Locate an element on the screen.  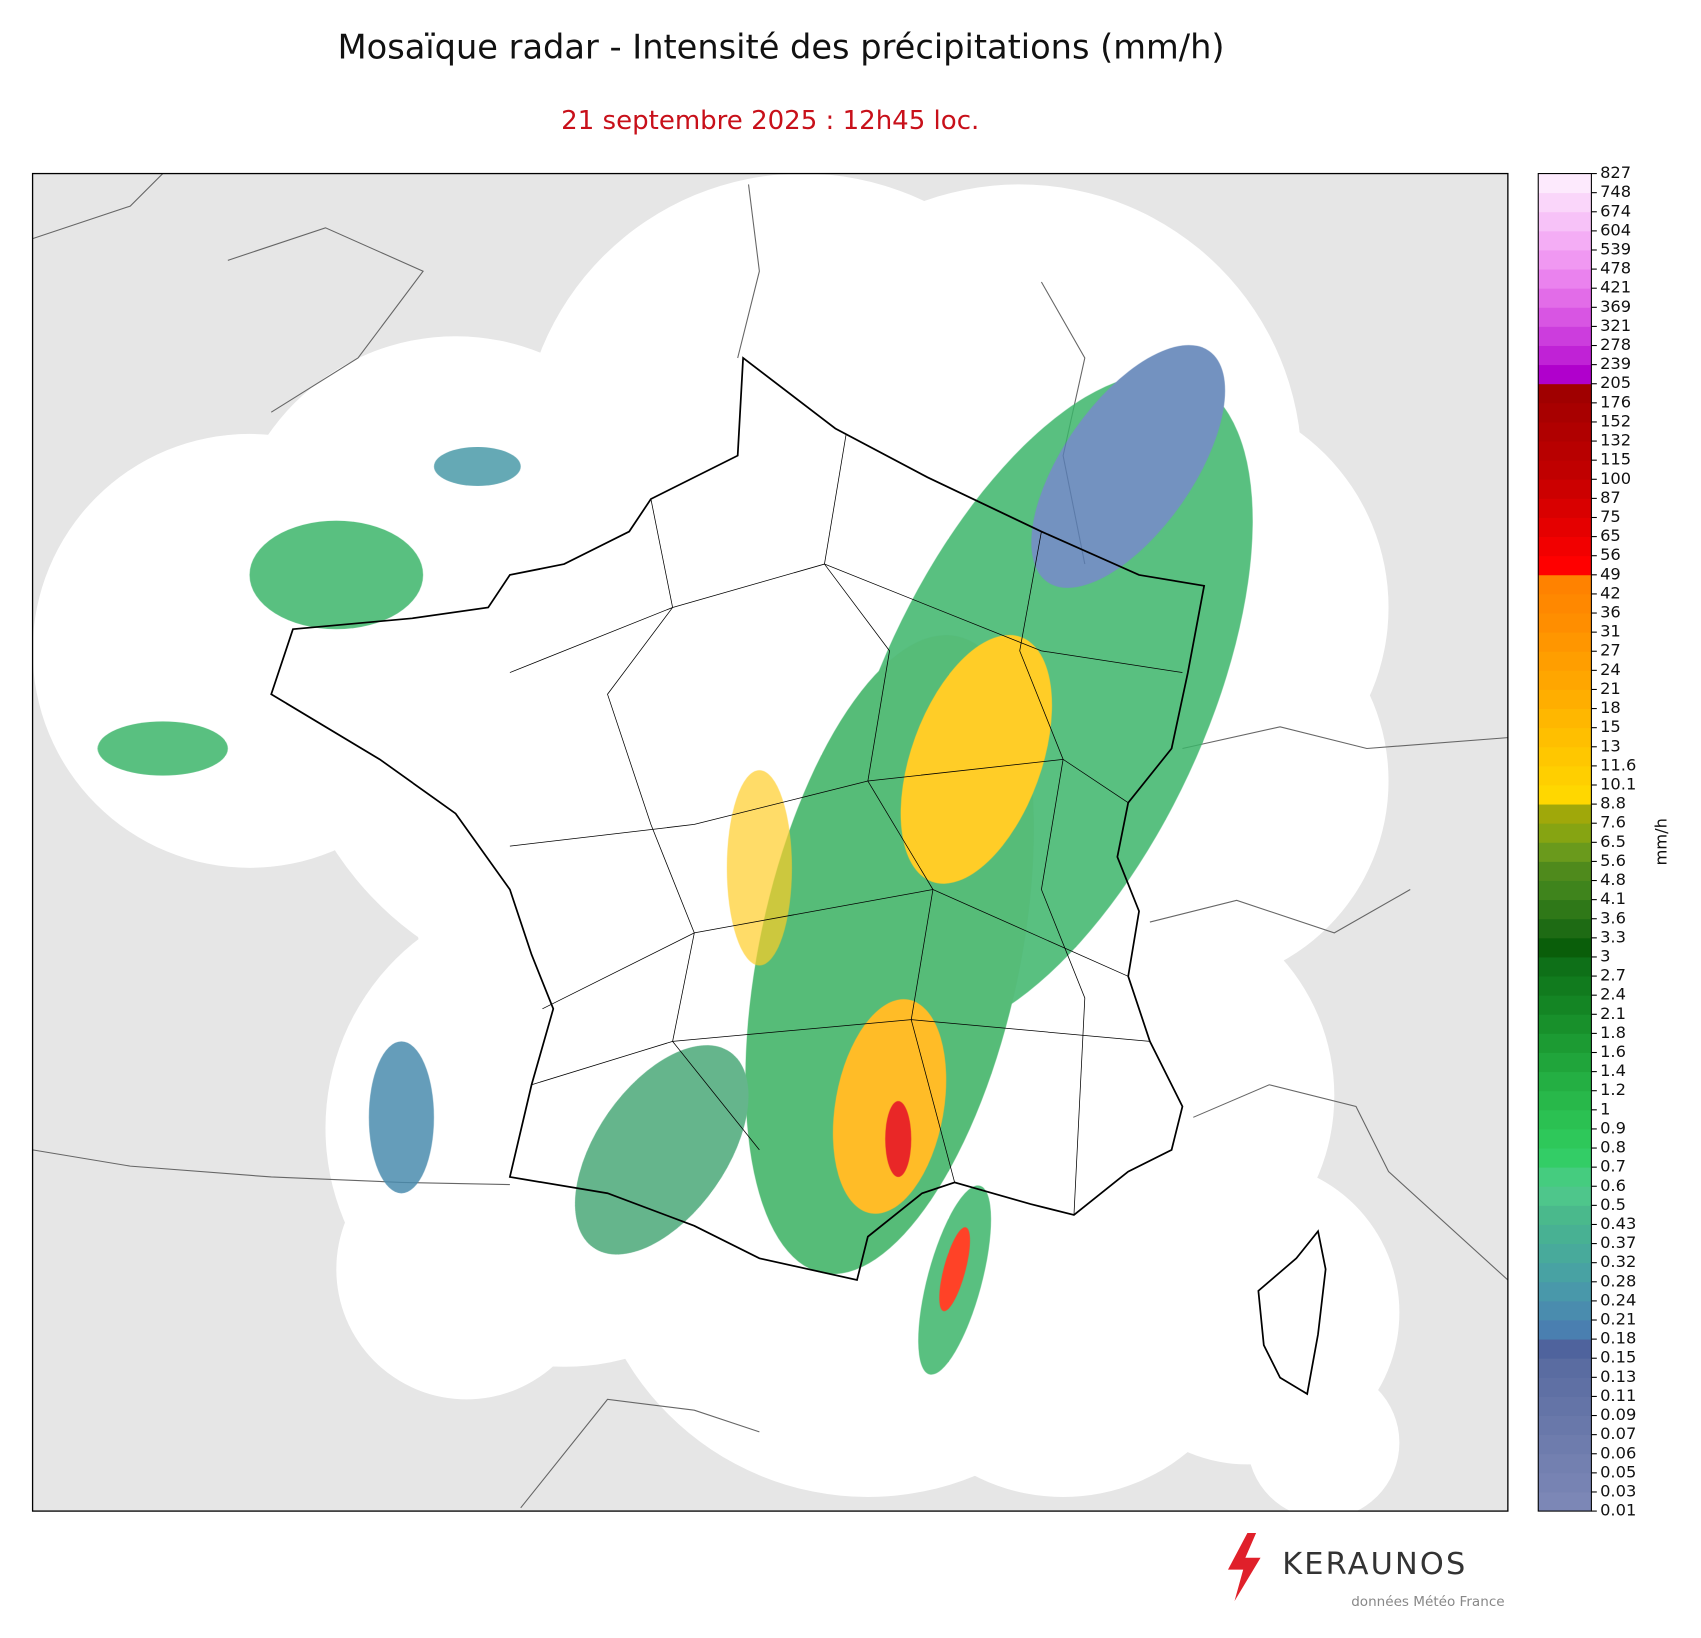
tick-label: 24 is located at coordinates (1610, 669).